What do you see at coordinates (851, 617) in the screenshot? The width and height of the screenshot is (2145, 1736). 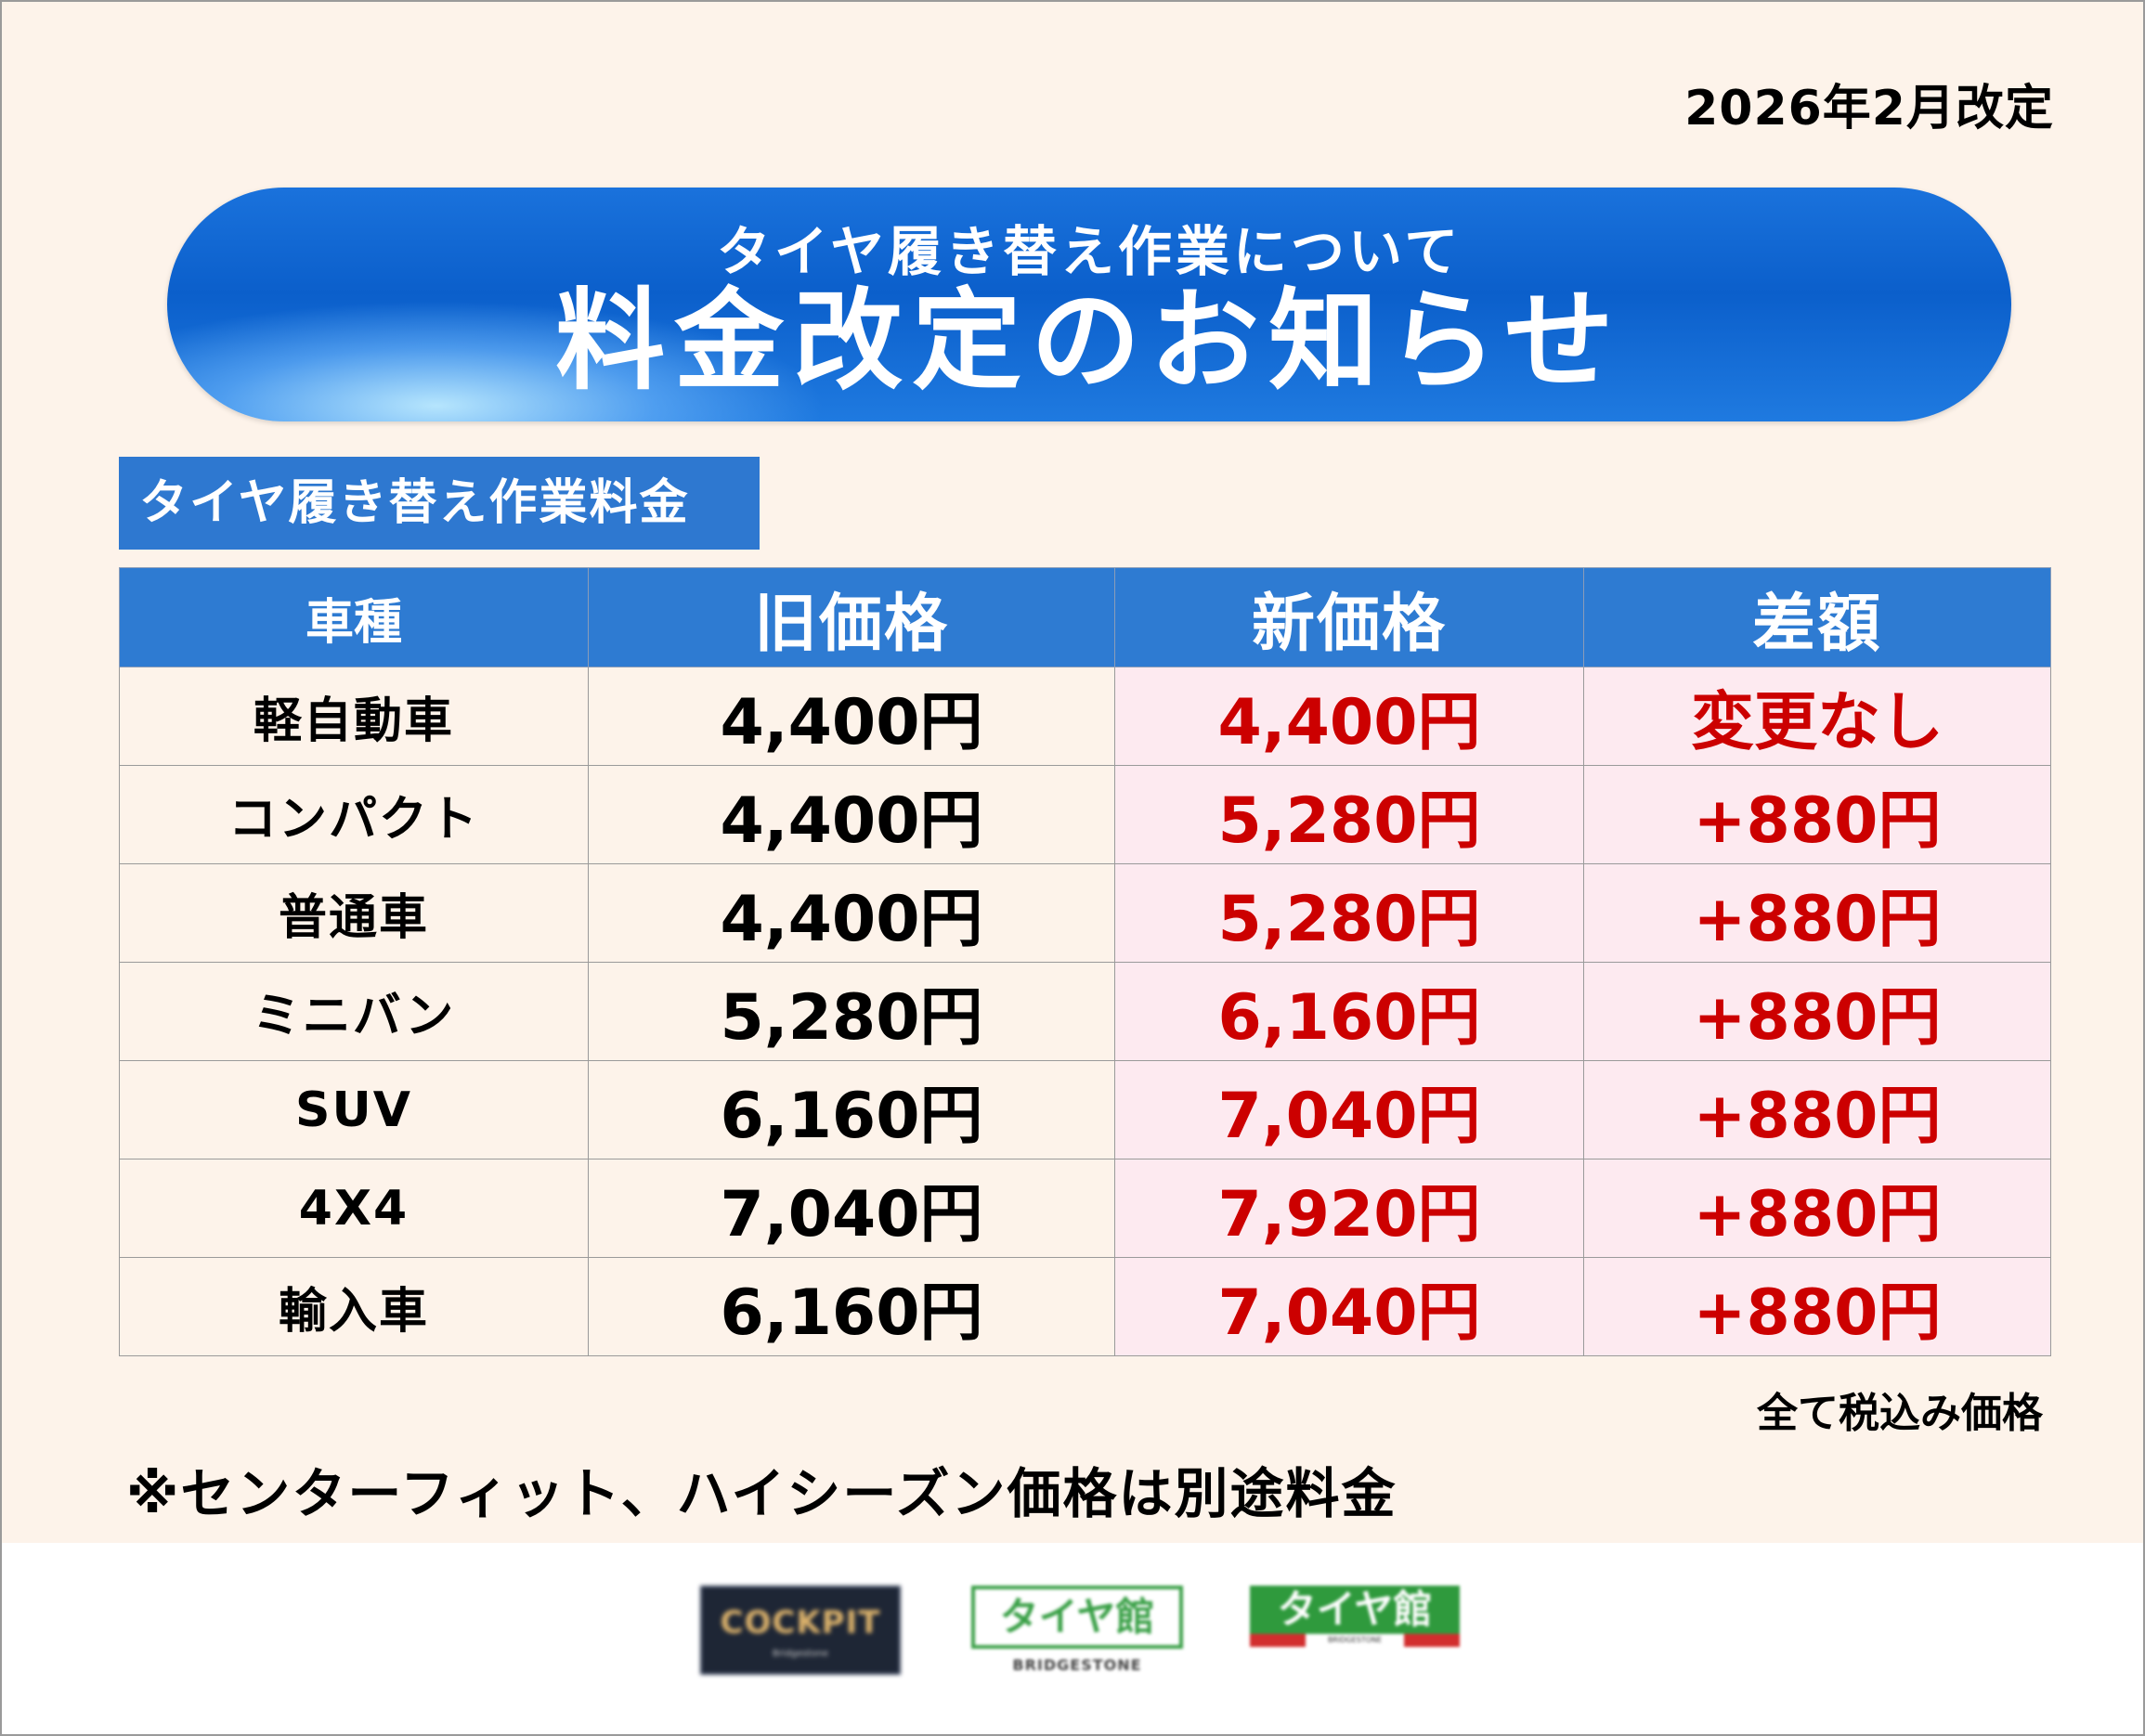 I see `header-old-price: 旧価格` at bounding box center [851, 617].